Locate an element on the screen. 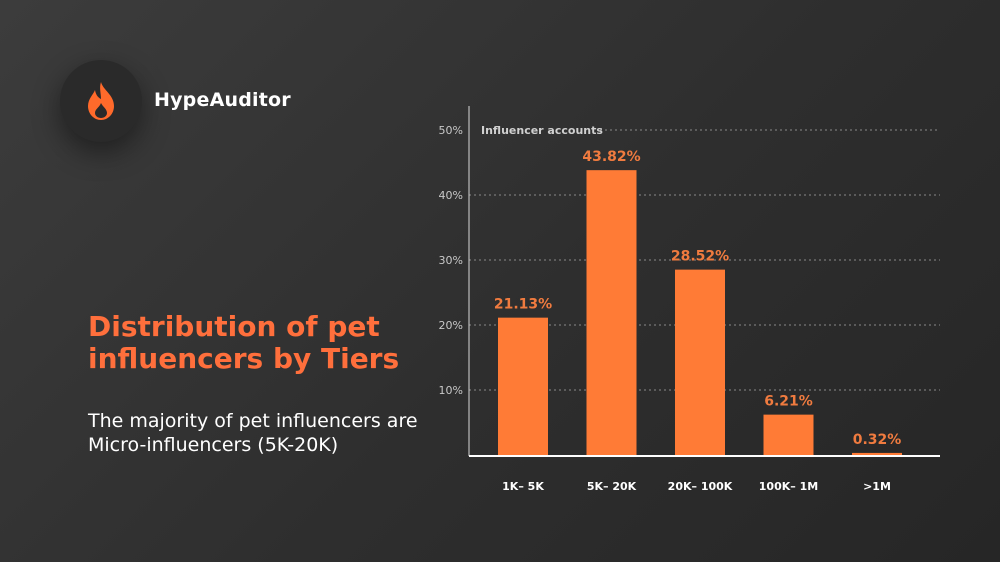 Image resolution: width=1000 pixels, height=562 pixels. brand-name: HypeAuditor is located at coordinates (222, 100).